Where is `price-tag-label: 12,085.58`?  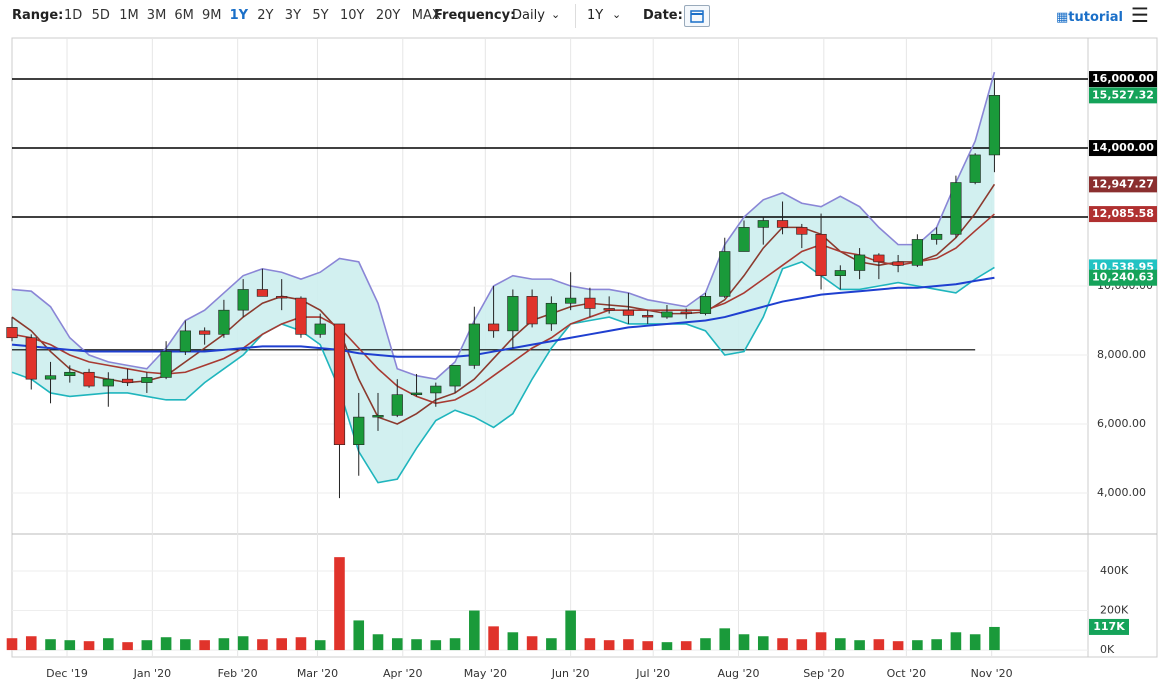 price-tag-label: 12,085.58 is located at coordinates (1123, 213).